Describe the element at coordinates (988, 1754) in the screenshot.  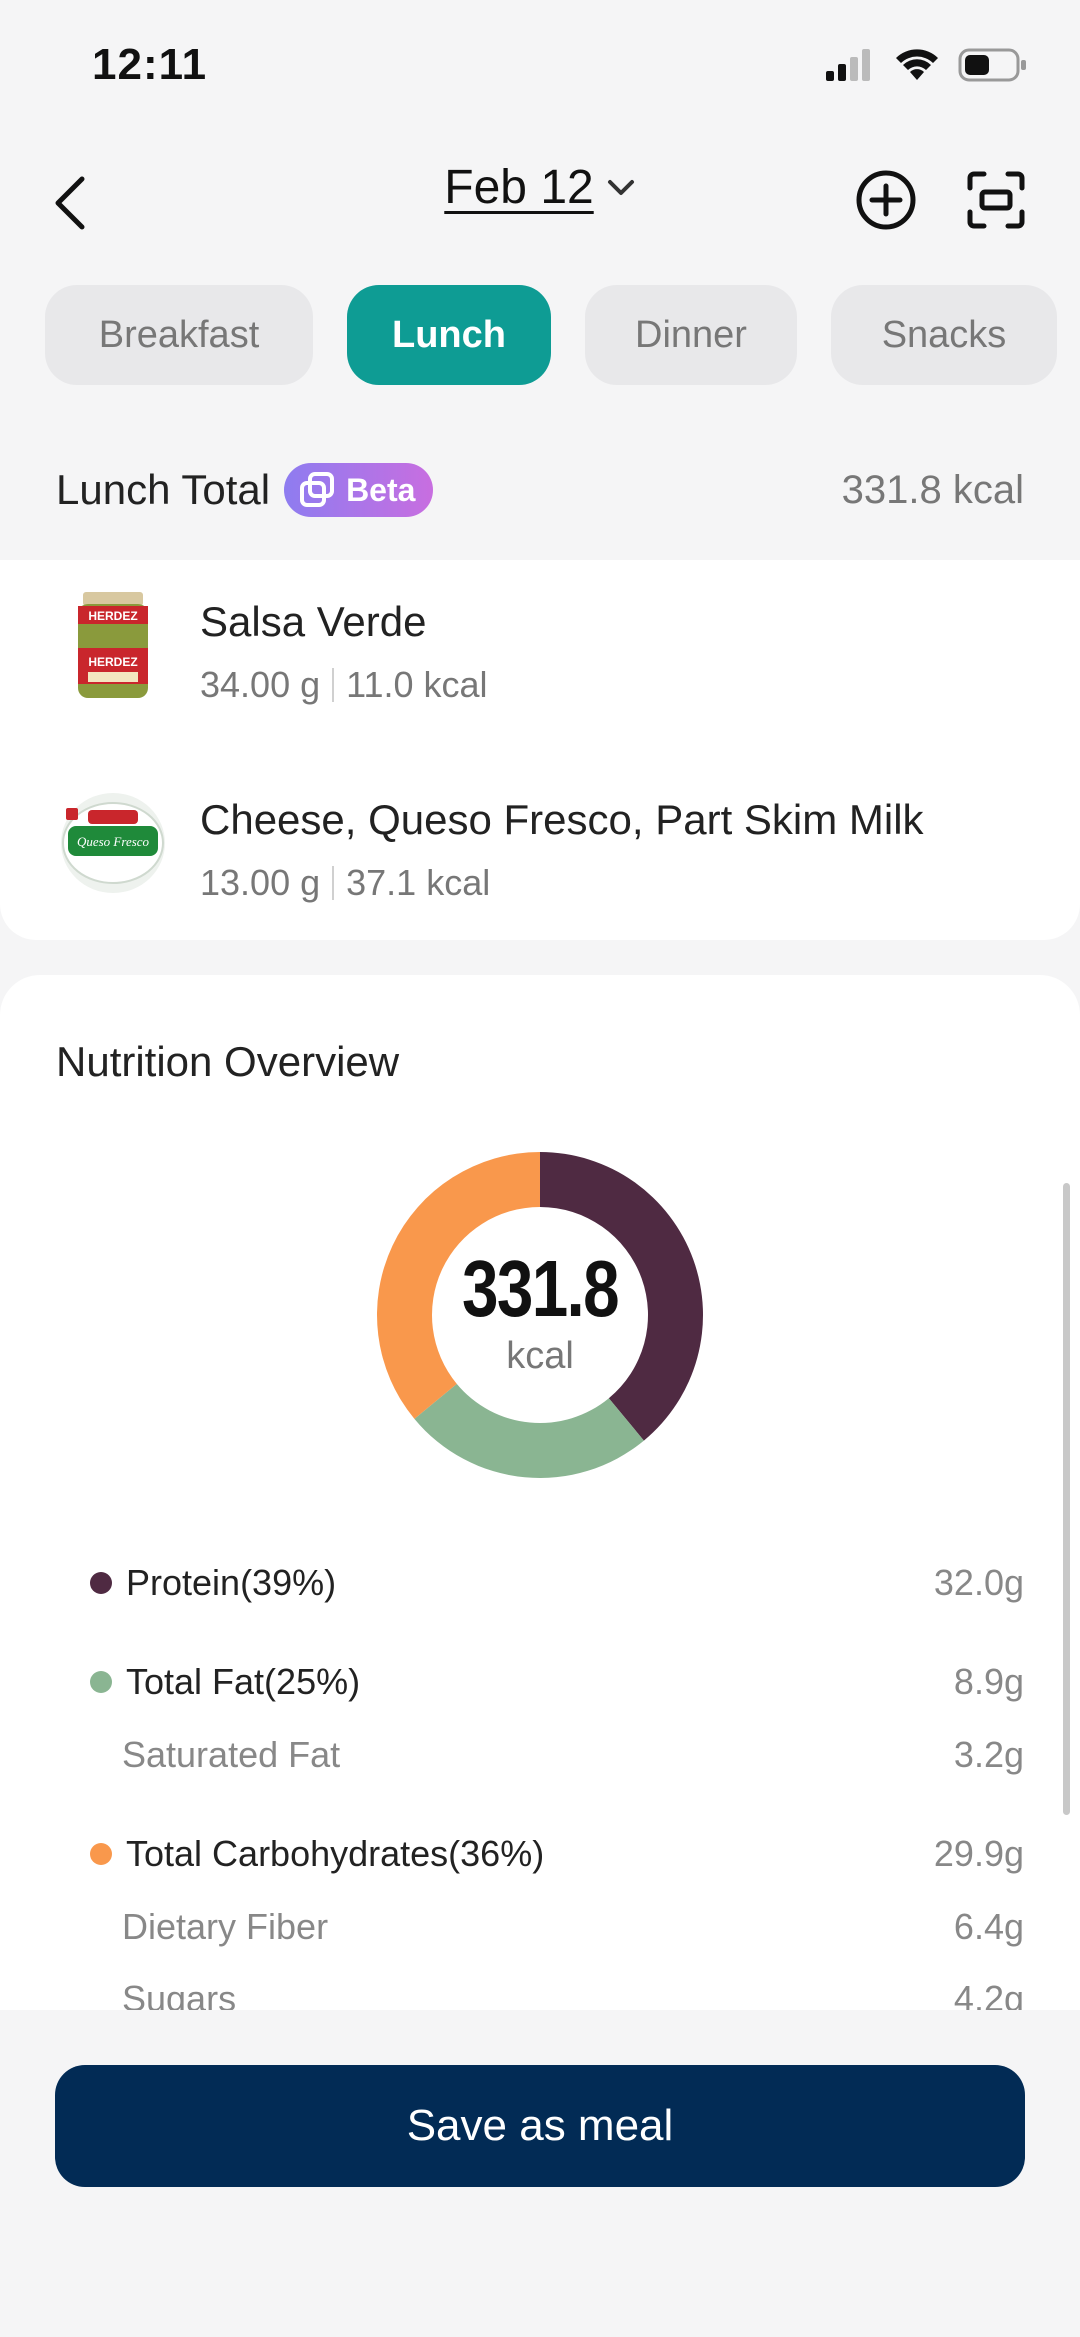
I see `sub-value: 3.2g` at that location.